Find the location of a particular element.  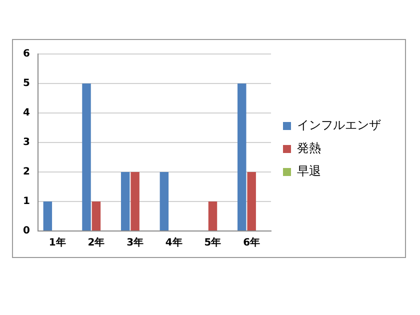

x-tick-label: 1年 is located at coordinates (57, 242).